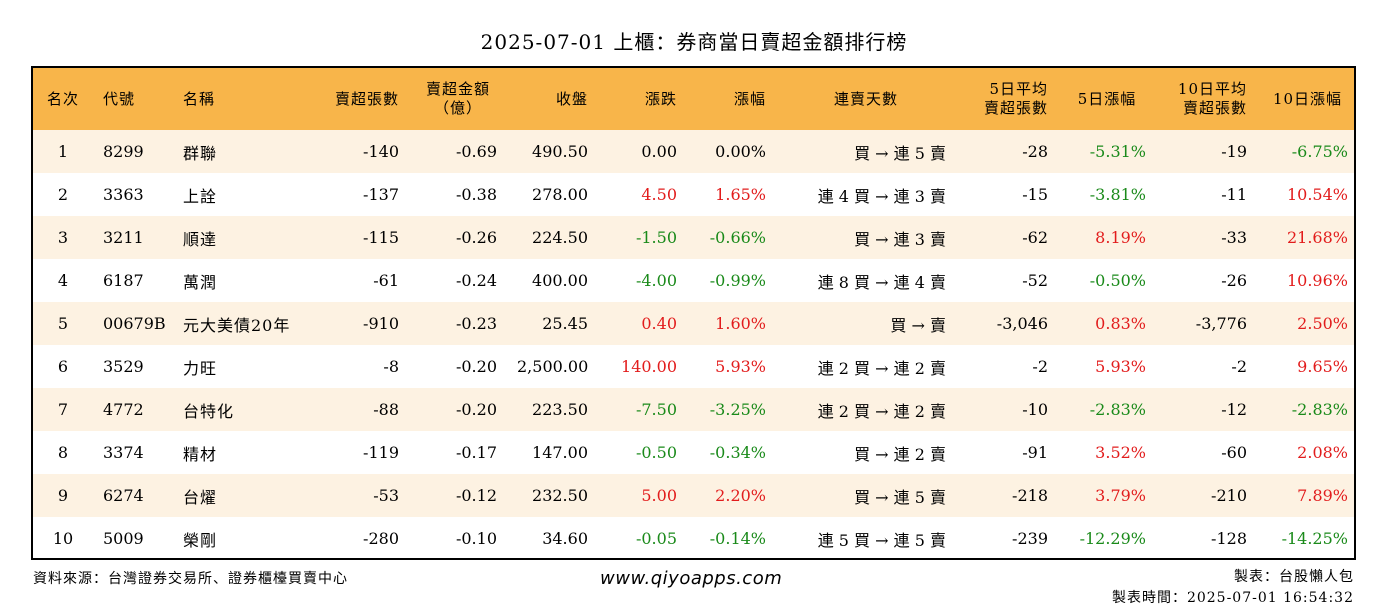 This screenshot has width=1388, height=612. What do you see at coordinates (560, 194) in the screenshot?
I see `cell-close: 278.00` at bounding box center [560, 194].